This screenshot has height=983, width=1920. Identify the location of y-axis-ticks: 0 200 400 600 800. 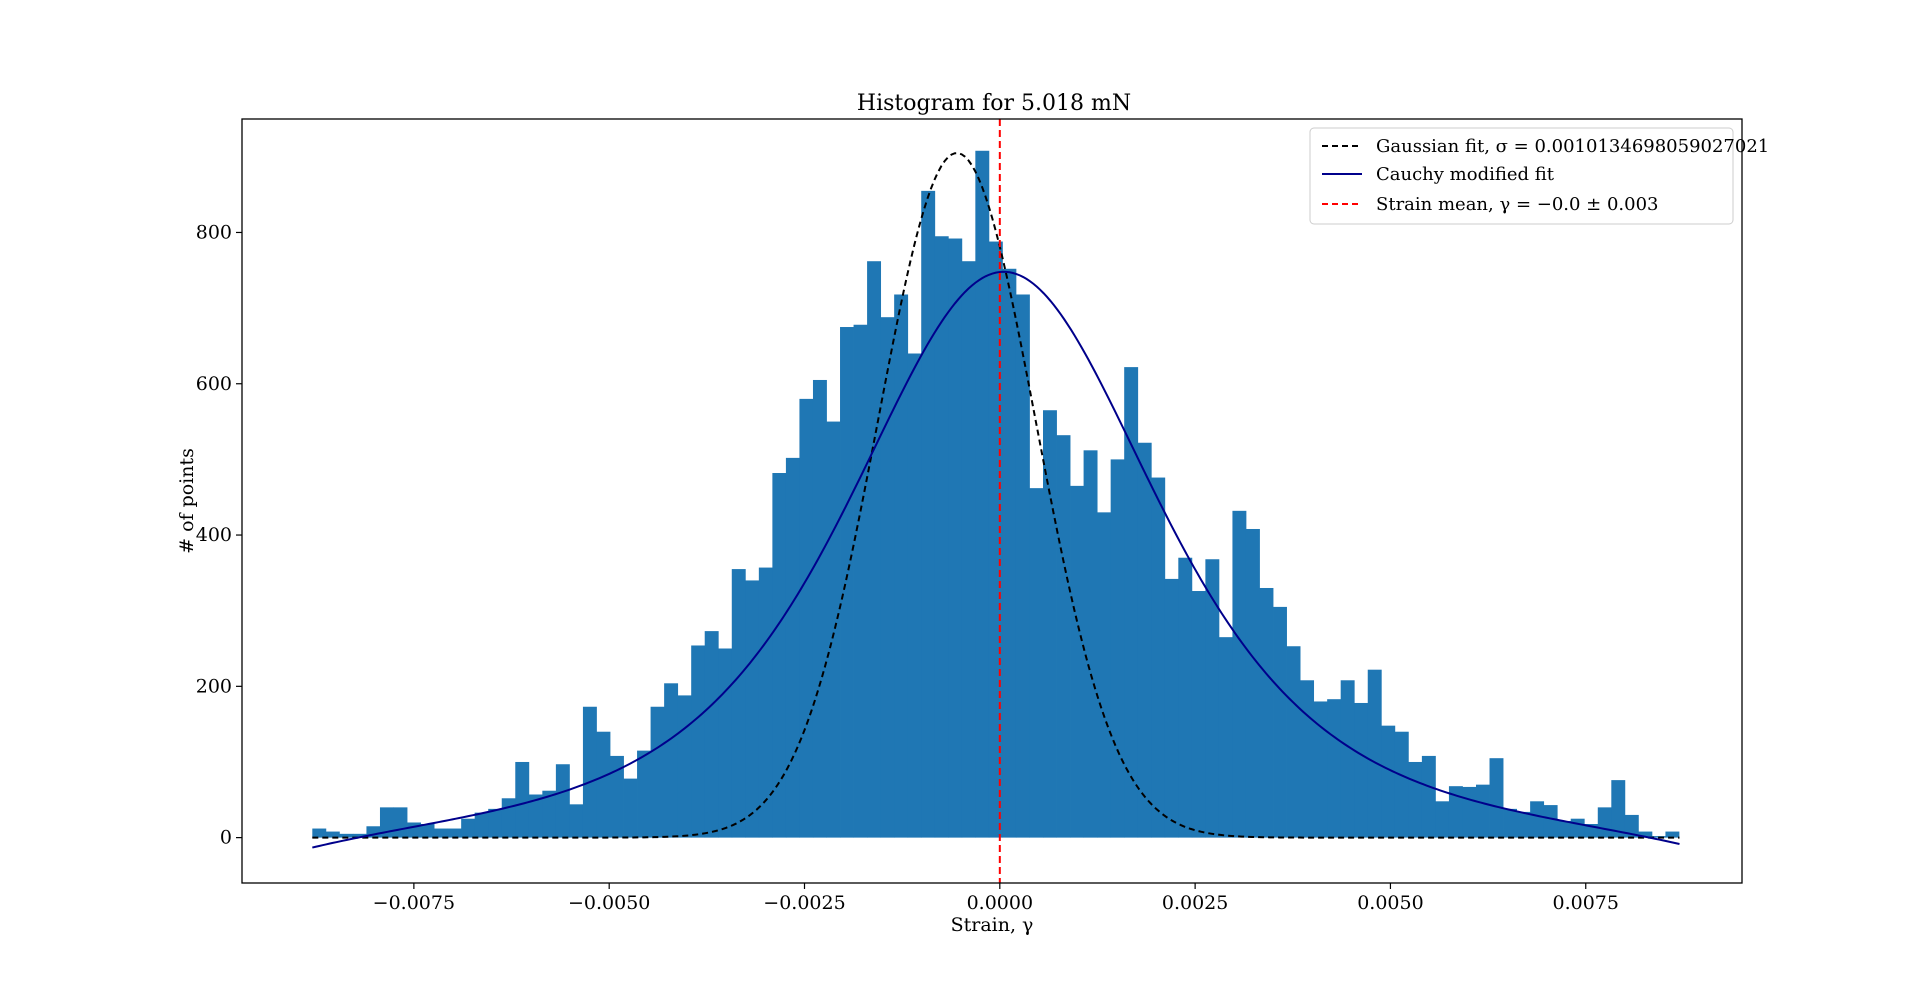
(219, 535).